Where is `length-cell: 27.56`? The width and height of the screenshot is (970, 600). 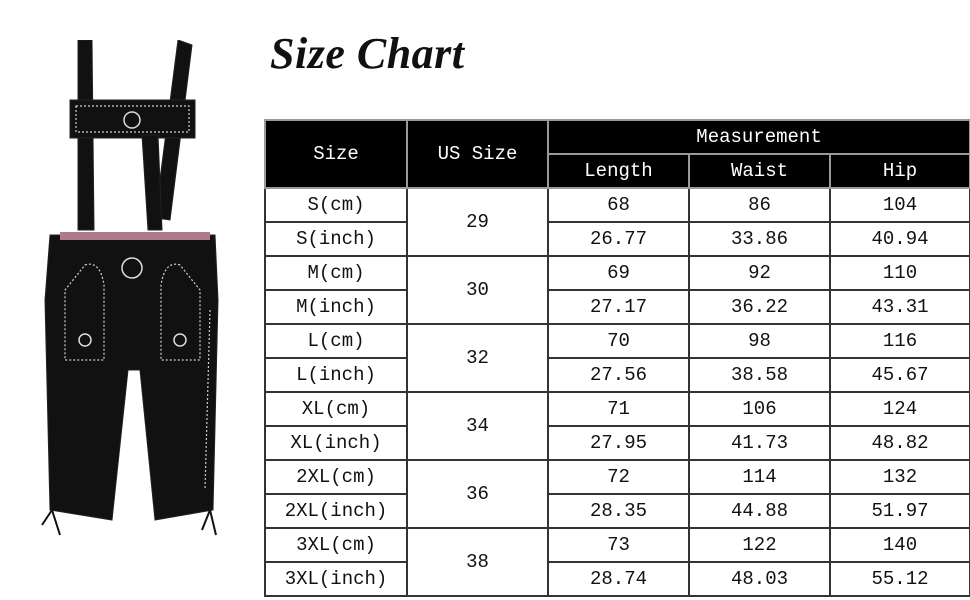 length-cell: 27.56 is located at coordinates (618, 375).